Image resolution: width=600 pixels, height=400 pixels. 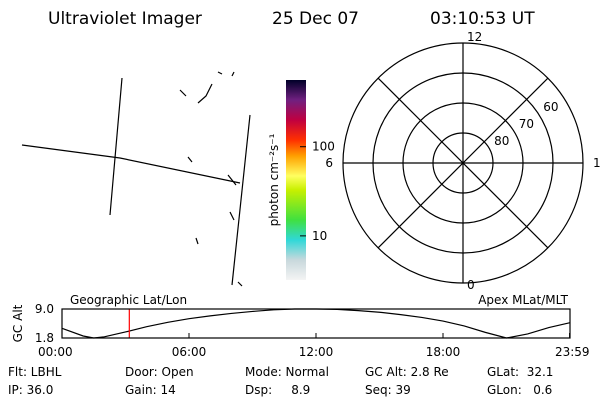 What do you see at coordinates (474, 37) in the screenshot?
I see `mlt-label: 12` at bounding box center [474, 37].